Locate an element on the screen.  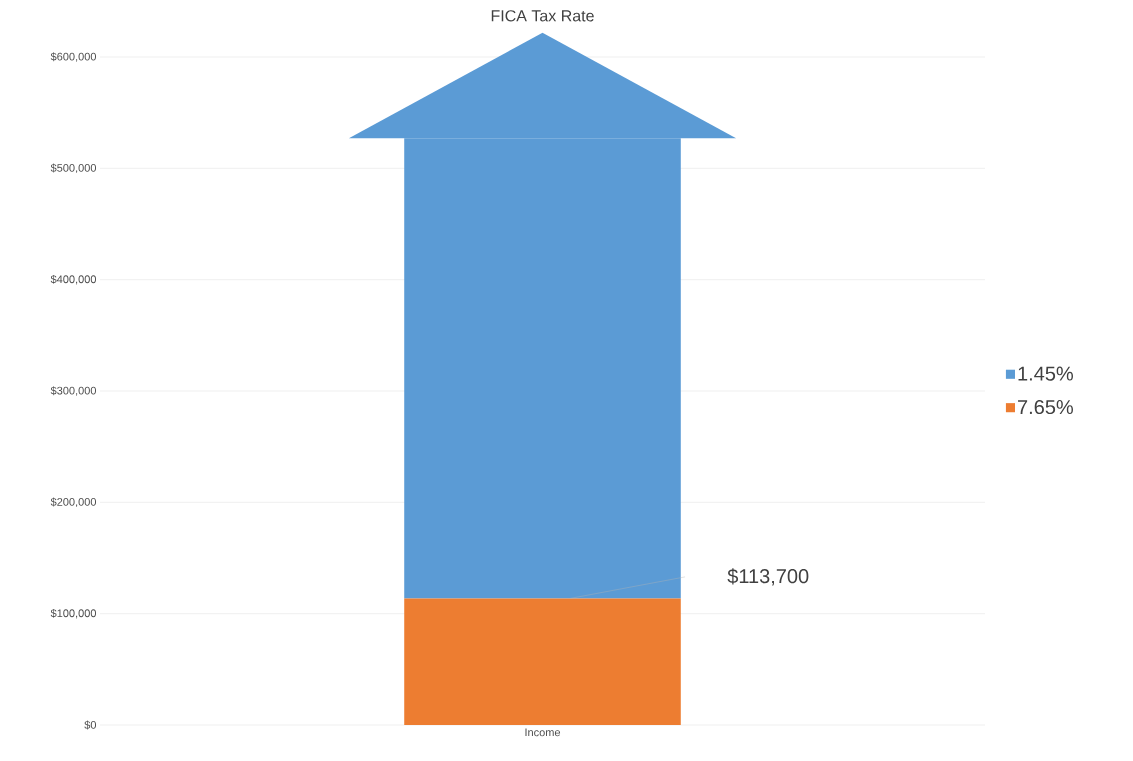
y-tick-label: $200,000 is located at coordinates (73, 502).